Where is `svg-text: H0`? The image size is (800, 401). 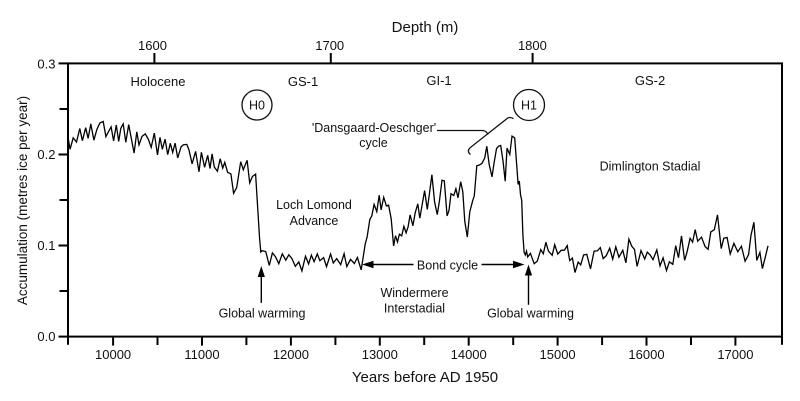
svg-text: H0 is located at coordinates (257, 106).